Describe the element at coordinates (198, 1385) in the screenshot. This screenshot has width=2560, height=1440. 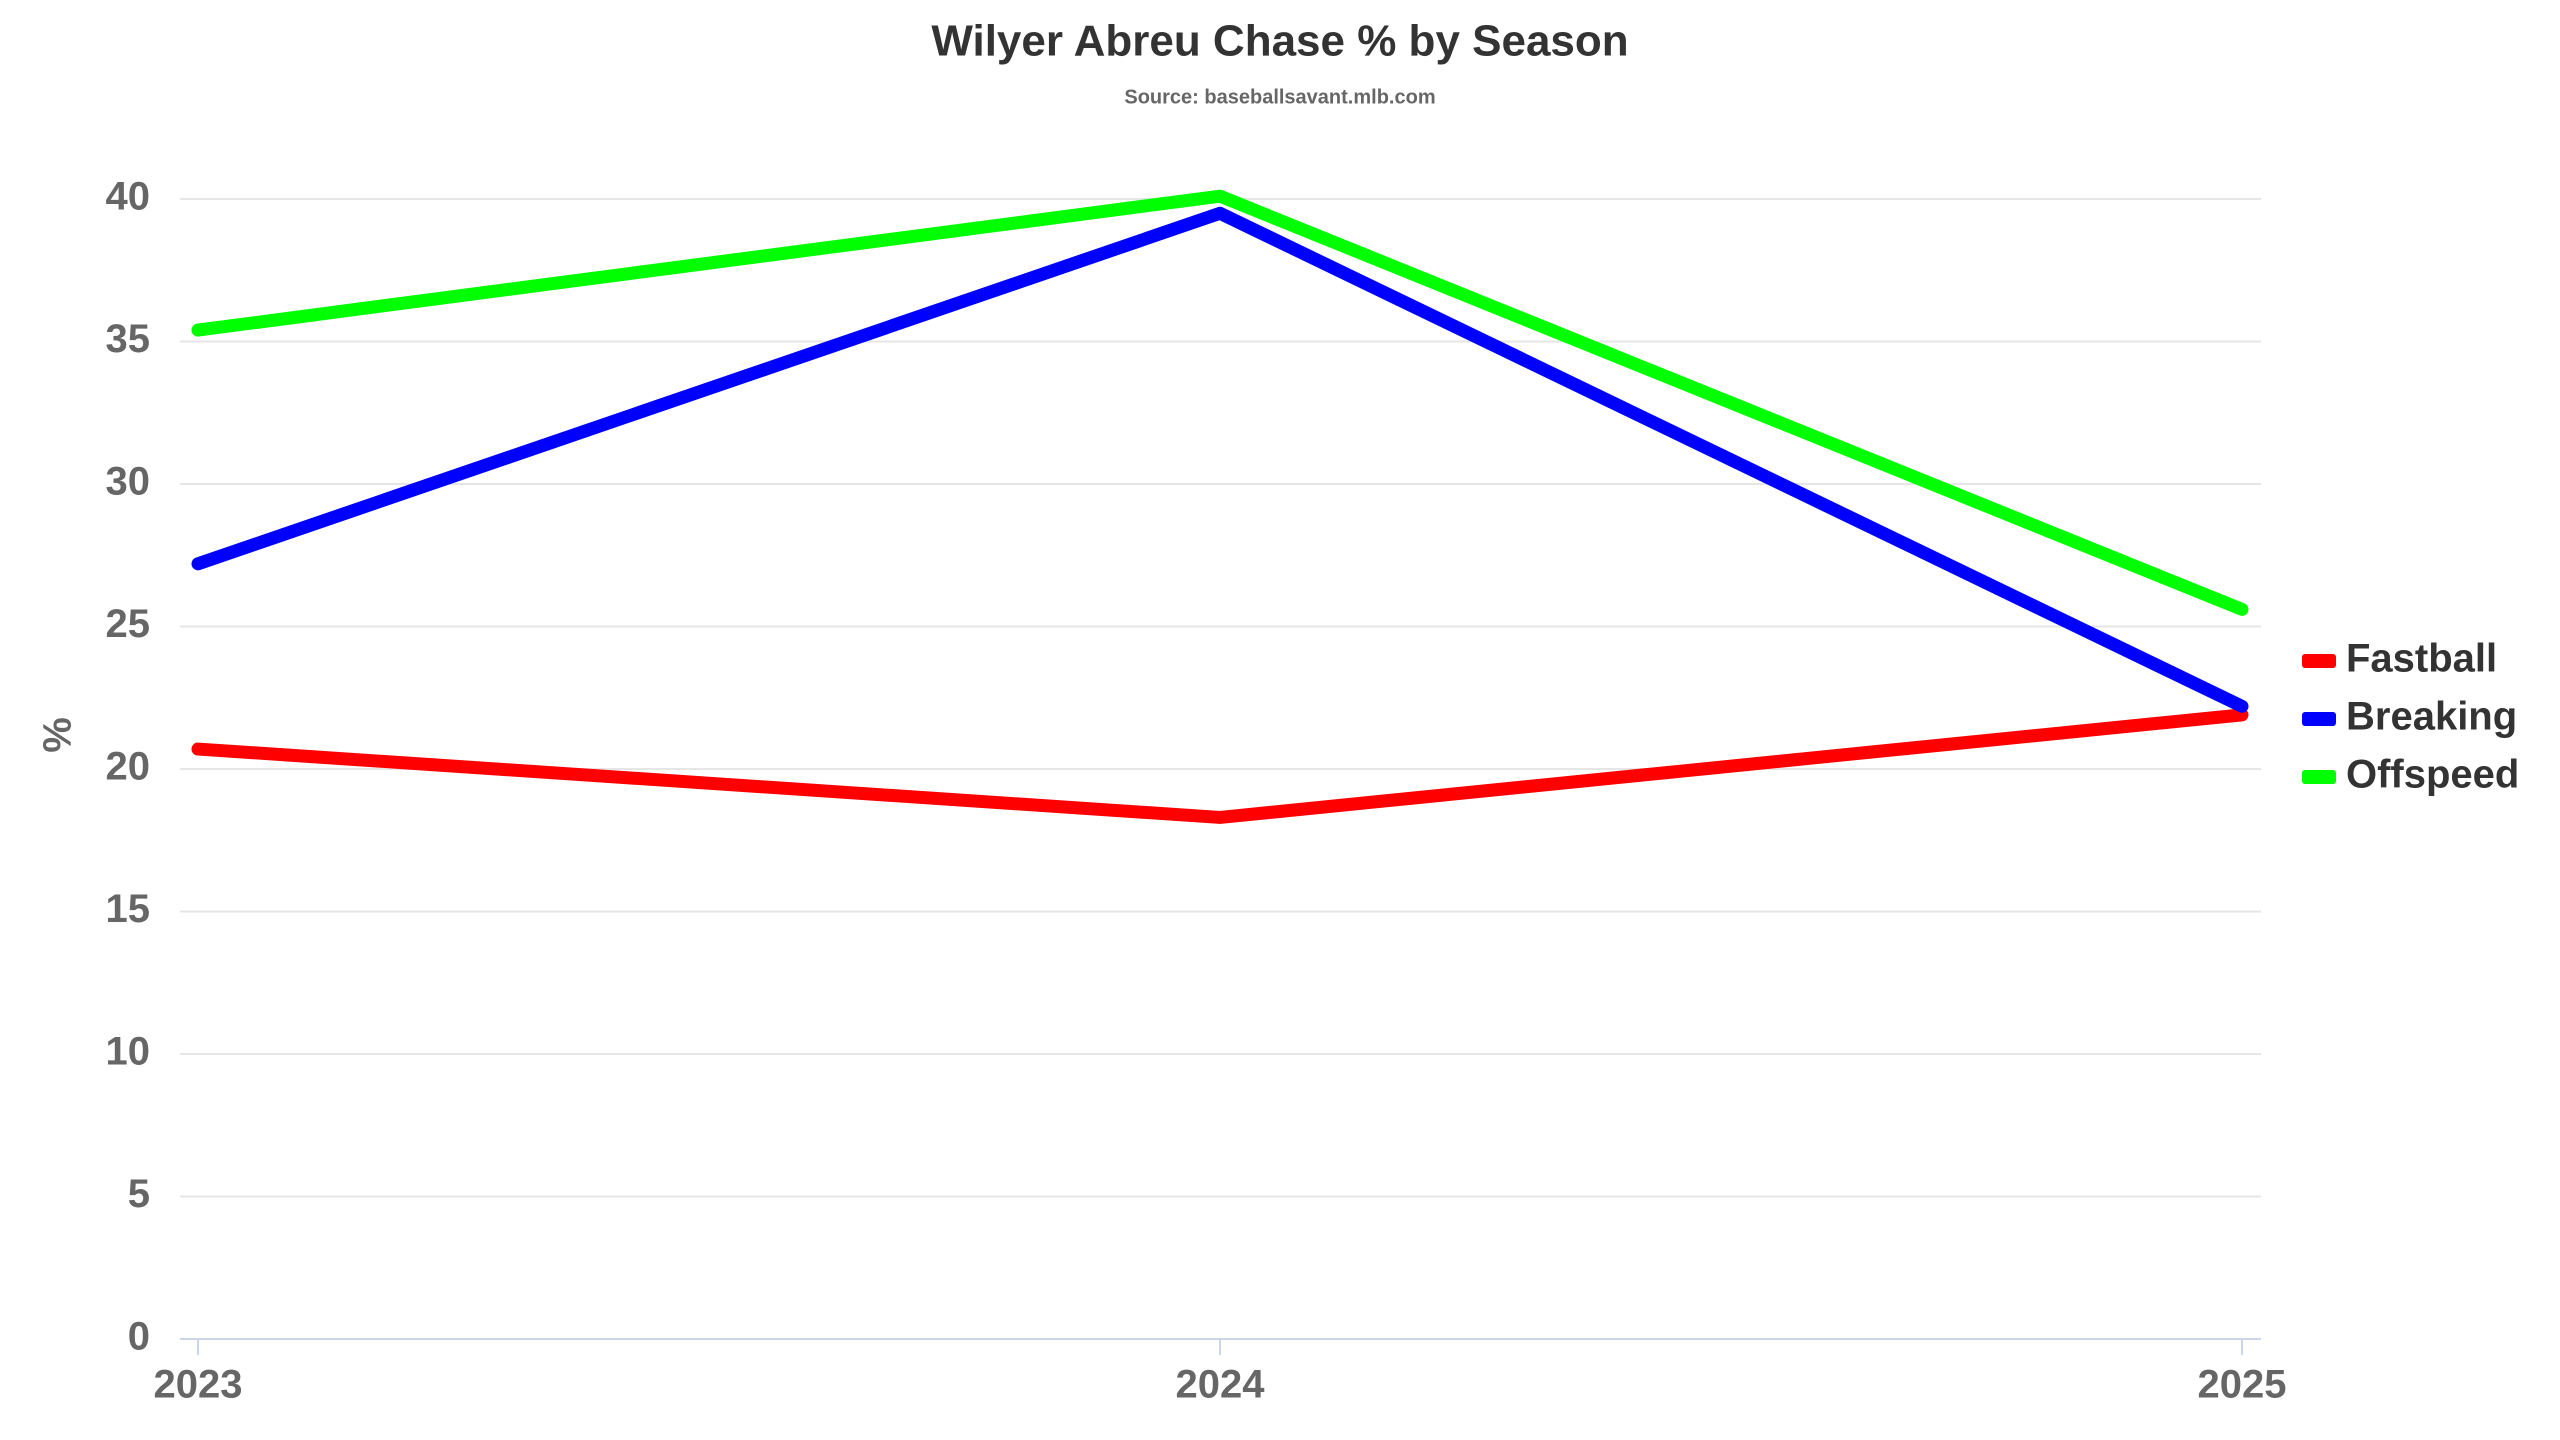
I see `x-tick-label: 2023` at that location.